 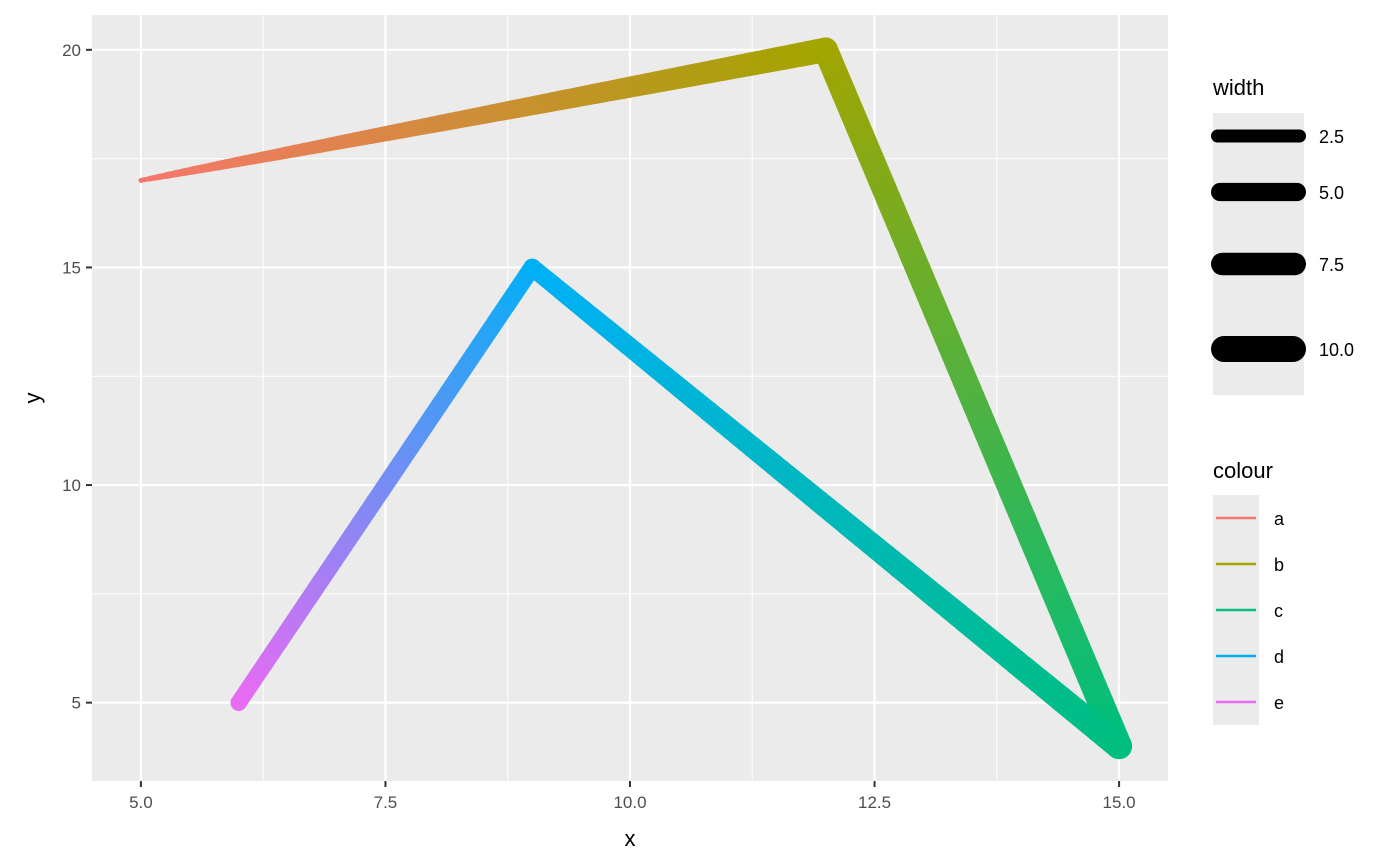 What do you see at coordinates (238, 702) in the screenshot?
I see `data-point-e` at bounding box center [238, 702].